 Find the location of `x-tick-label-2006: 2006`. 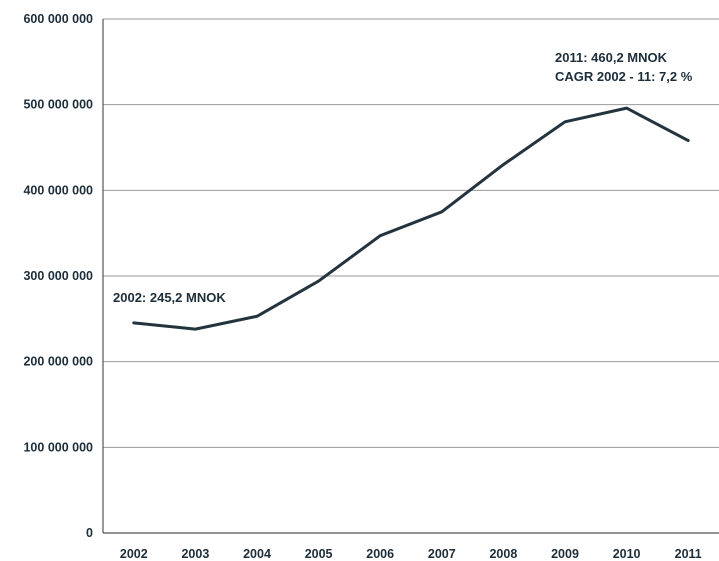

x-tick-label-2006: 2006 is located at coordinates (380, 554).